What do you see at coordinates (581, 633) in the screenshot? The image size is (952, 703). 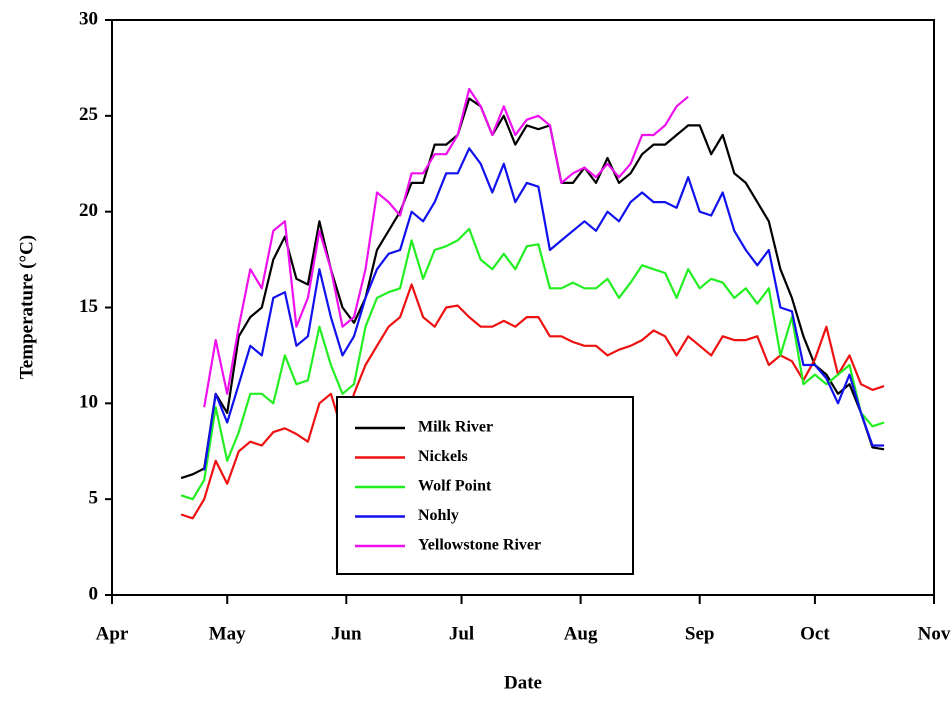 I see `x-tick-label: Aug` at bounding box center [581, 633].